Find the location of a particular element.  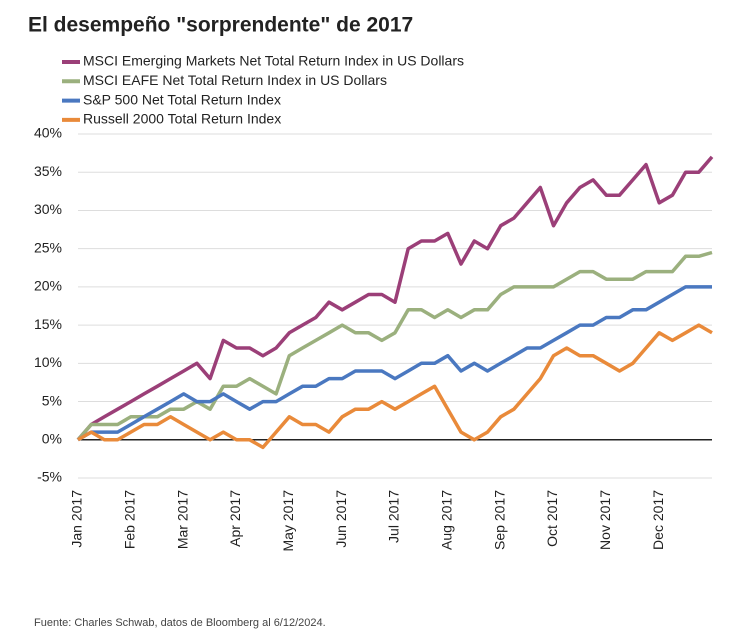

y-tick-label: 20% is located at coordinates (48, 286).